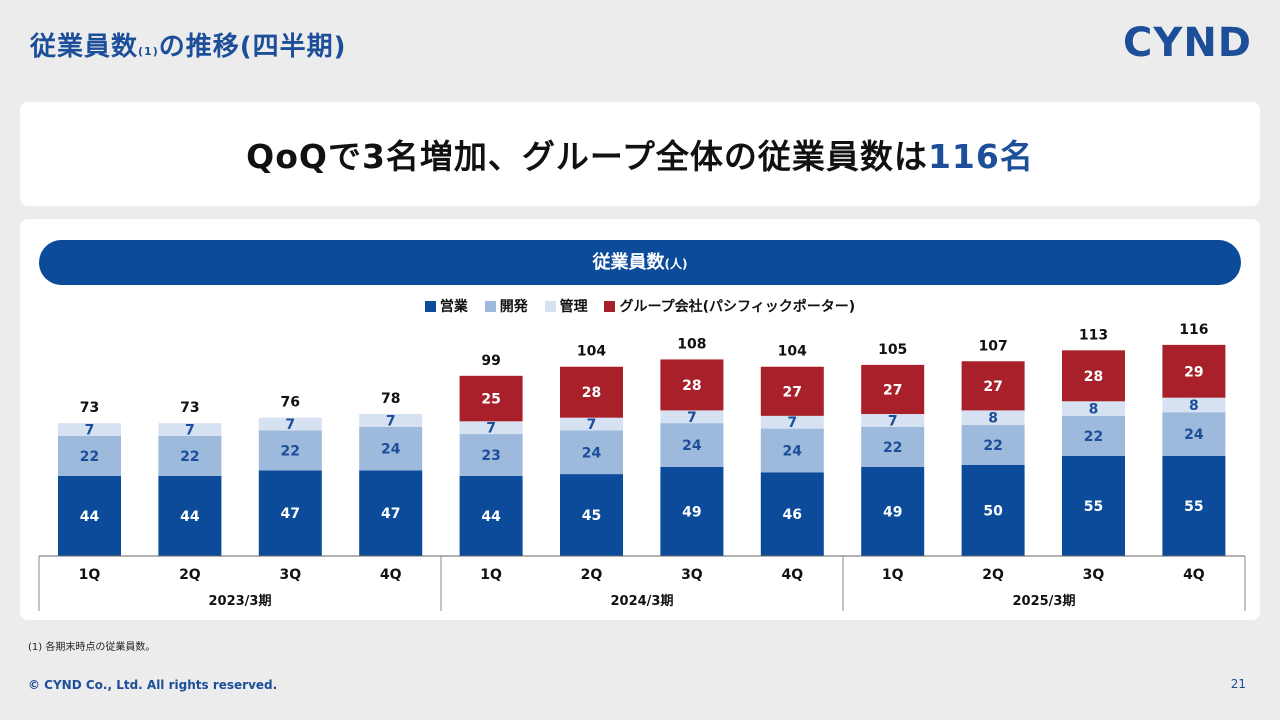 The width and height of the screenshot is (1280, 720). What do you see at coordinates (729, 306) in the screenshot?
I see `legend-item-group: グループ会社(パシフィックポーター)` at bounding box center [729, 306].